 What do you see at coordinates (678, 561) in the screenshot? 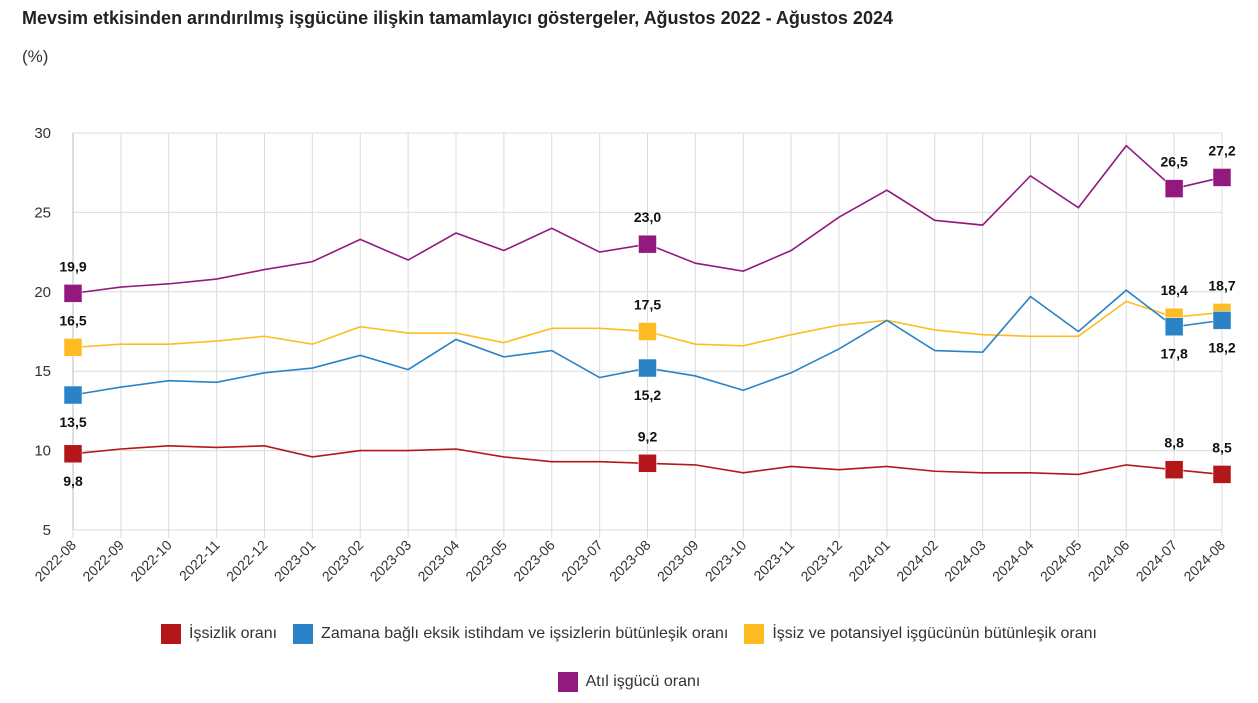
I see `x-tick-label: 2023-09` at bounding box center [678, 561].